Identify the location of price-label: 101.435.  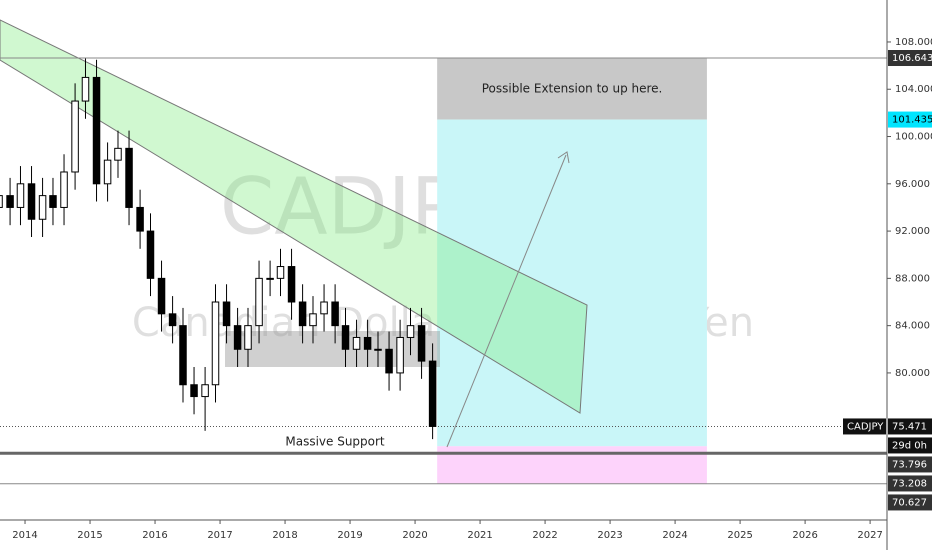
(912, 120).